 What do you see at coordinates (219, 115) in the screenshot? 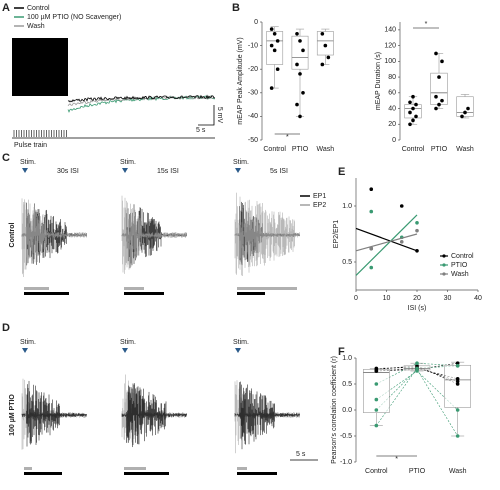
I see `scale-y: 5 mV` at bounding box center [219, 115].